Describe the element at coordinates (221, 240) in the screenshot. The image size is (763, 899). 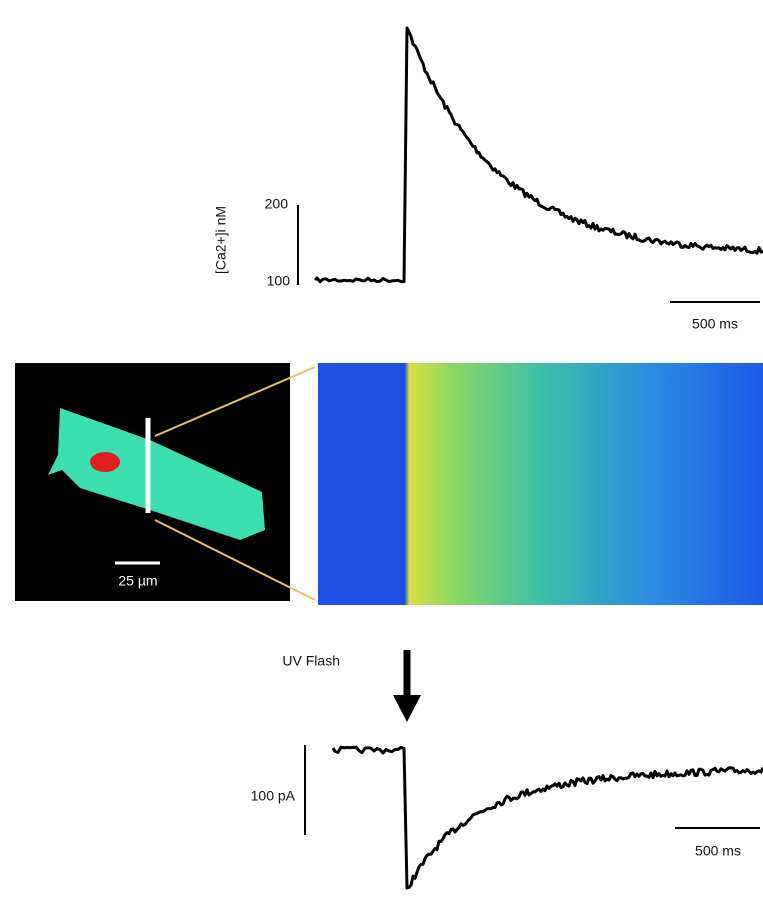
I see `y-axis-label: [Ca2+]i nM` at that location.